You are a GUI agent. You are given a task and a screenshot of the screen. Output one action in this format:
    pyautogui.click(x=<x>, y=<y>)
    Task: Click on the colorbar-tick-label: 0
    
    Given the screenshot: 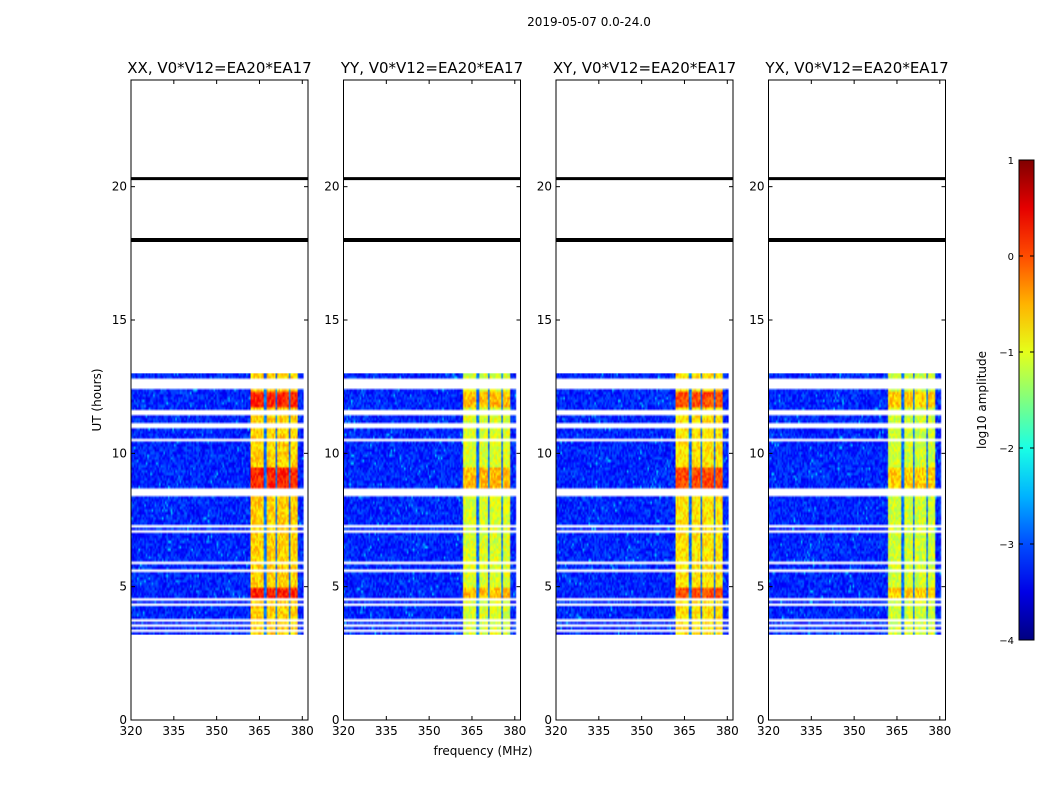 What is the action you would take?
    pyautogui.click(x=1011, y=257)
    